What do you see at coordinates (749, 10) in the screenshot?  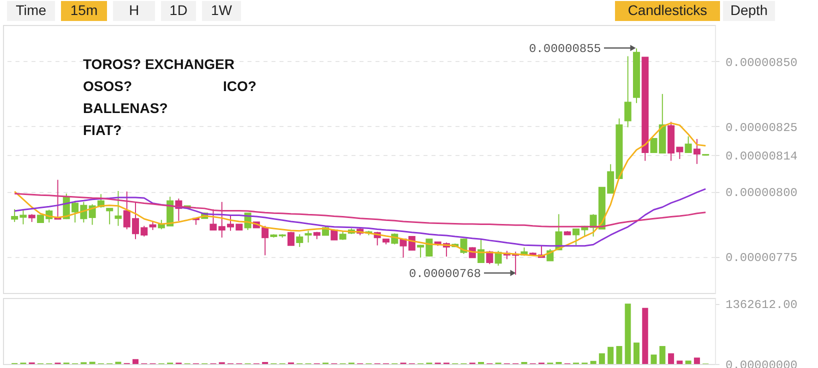 I see `text: Depth` at bounding box center [749, 10].